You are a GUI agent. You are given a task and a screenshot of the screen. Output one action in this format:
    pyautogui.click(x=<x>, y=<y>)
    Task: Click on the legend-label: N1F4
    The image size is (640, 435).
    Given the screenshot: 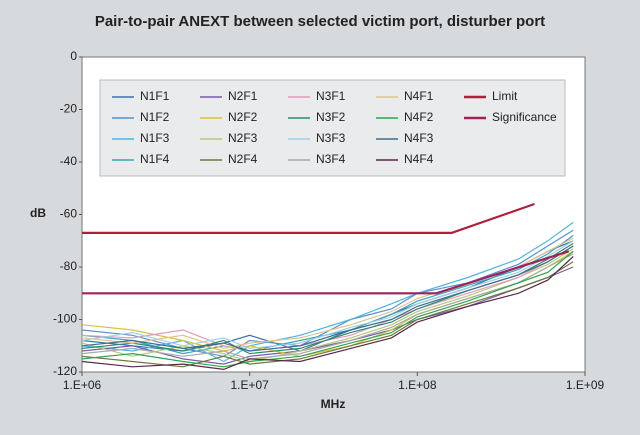 What is the action you would take?
    pyautogui.click(x=155, y=159)
    